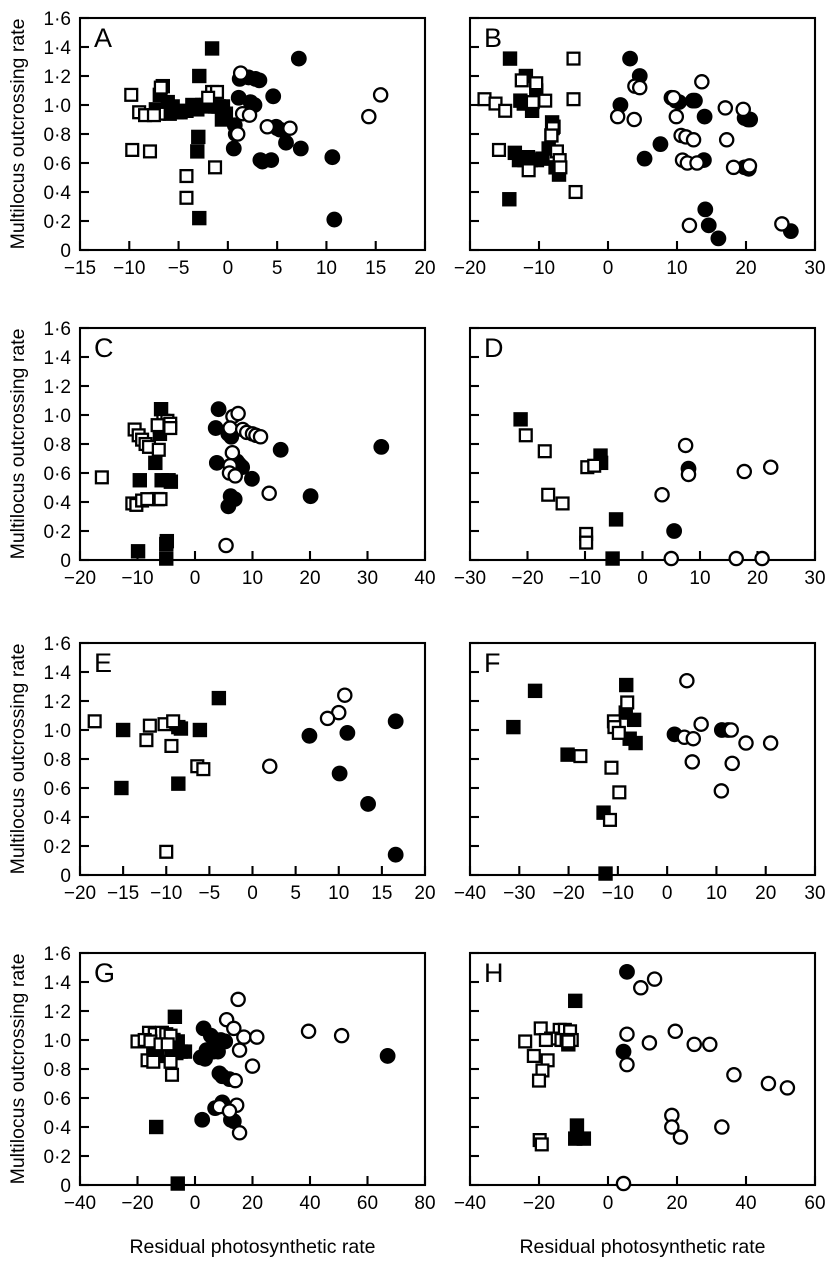 The width and height of the screenshot is (825, 1280). I want to click on y-tick-label: 1·0, so click(57, 1041).